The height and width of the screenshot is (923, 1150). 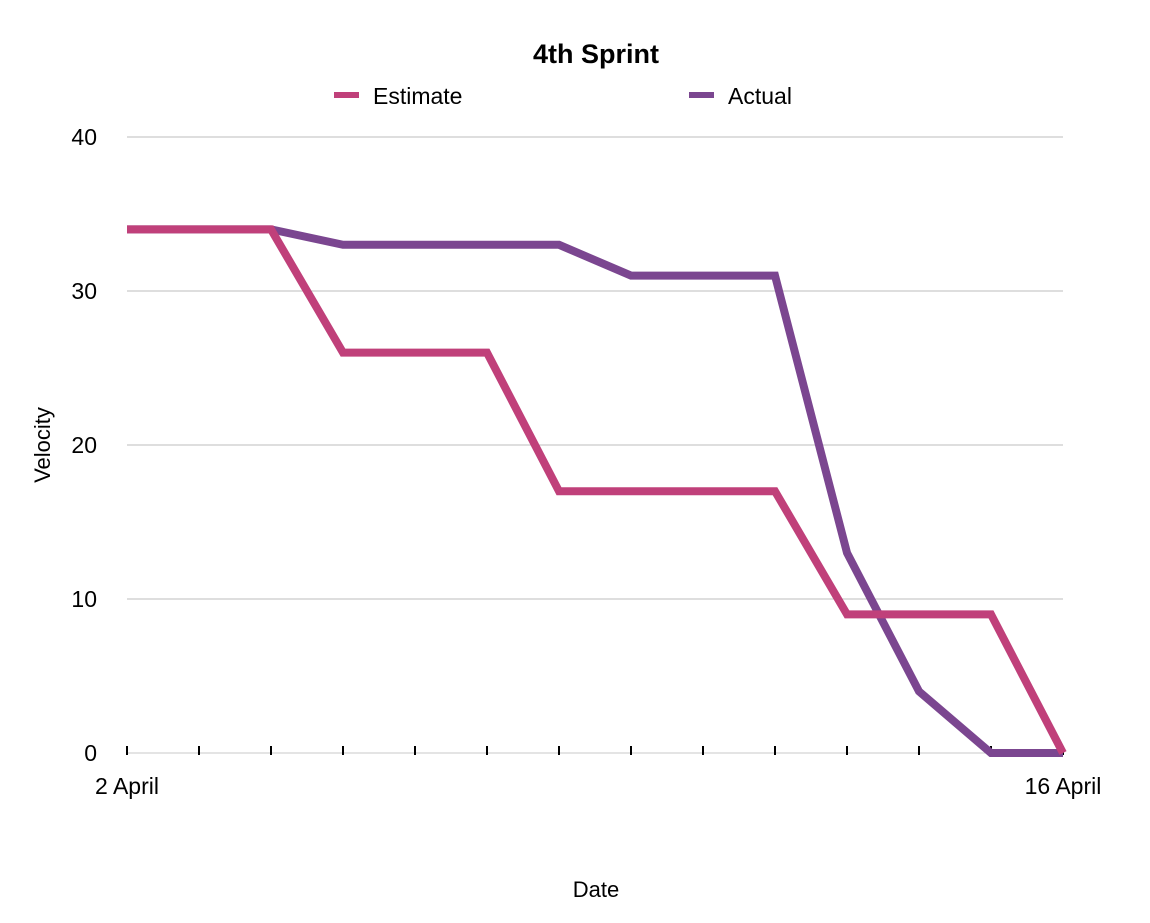 What do you see at coordinates (596, 889) in the screenshot?
I see `x-axis-label: Date` at bounding box center [596, 889].